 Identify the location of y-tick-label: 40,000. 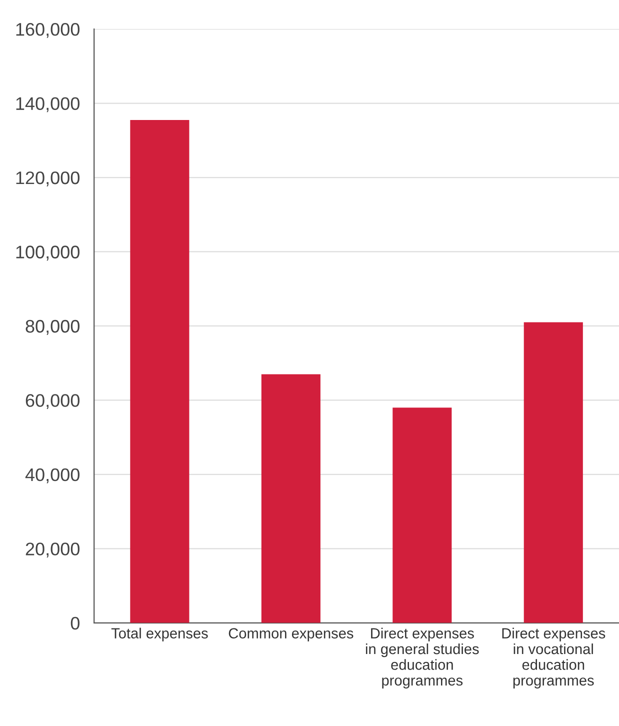
(52, 476).